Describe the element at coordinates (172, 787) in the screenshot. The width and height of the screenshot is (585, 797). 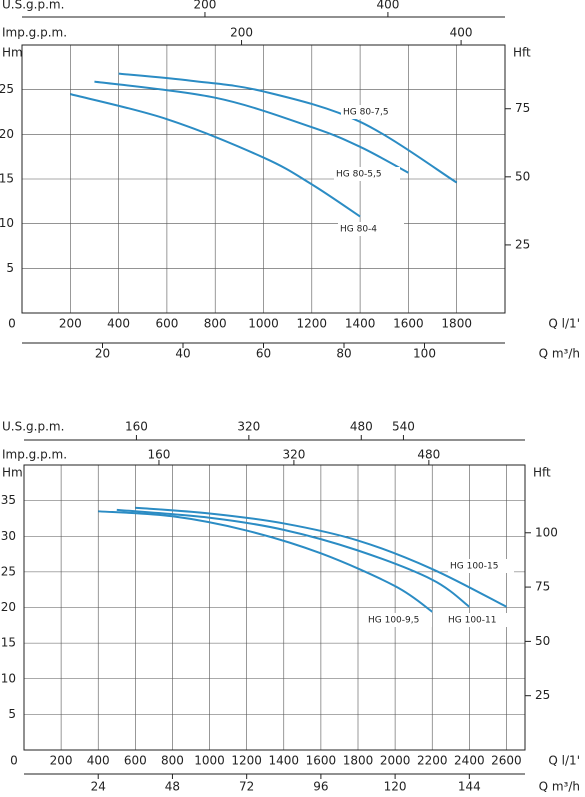
I see `tick-label: 48` at that location.